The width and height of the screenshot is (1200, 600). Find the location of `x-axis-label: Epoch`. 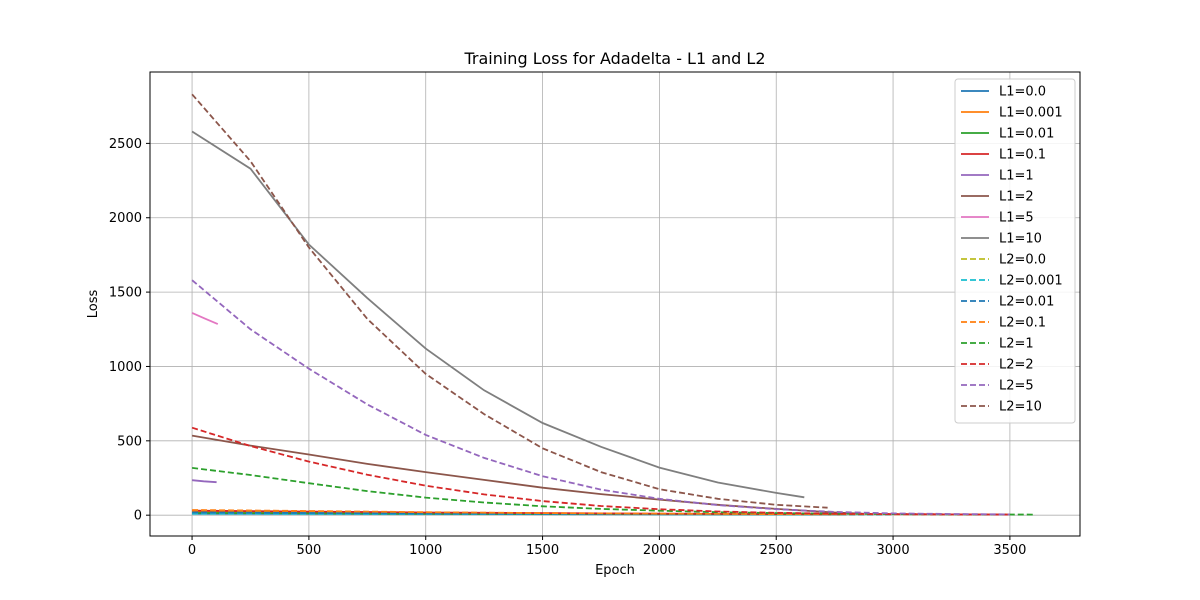

x-axis-label: Epoch is located at coordinates (615, 570).